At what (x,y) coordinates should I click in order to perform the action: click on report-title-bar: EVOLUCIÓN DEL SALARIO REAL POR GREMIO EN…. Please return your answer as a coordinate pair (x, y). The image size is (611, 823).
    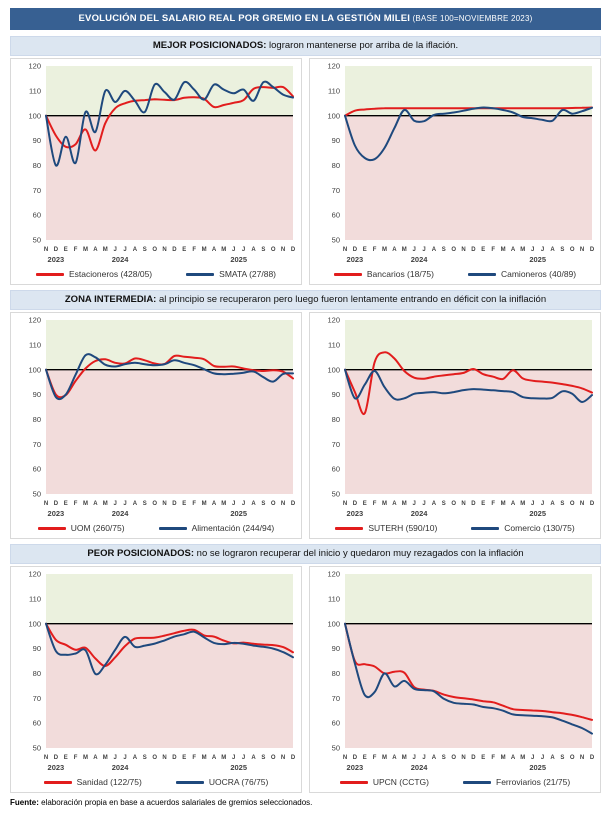
    Looking at the image, I should click on (305, 19).